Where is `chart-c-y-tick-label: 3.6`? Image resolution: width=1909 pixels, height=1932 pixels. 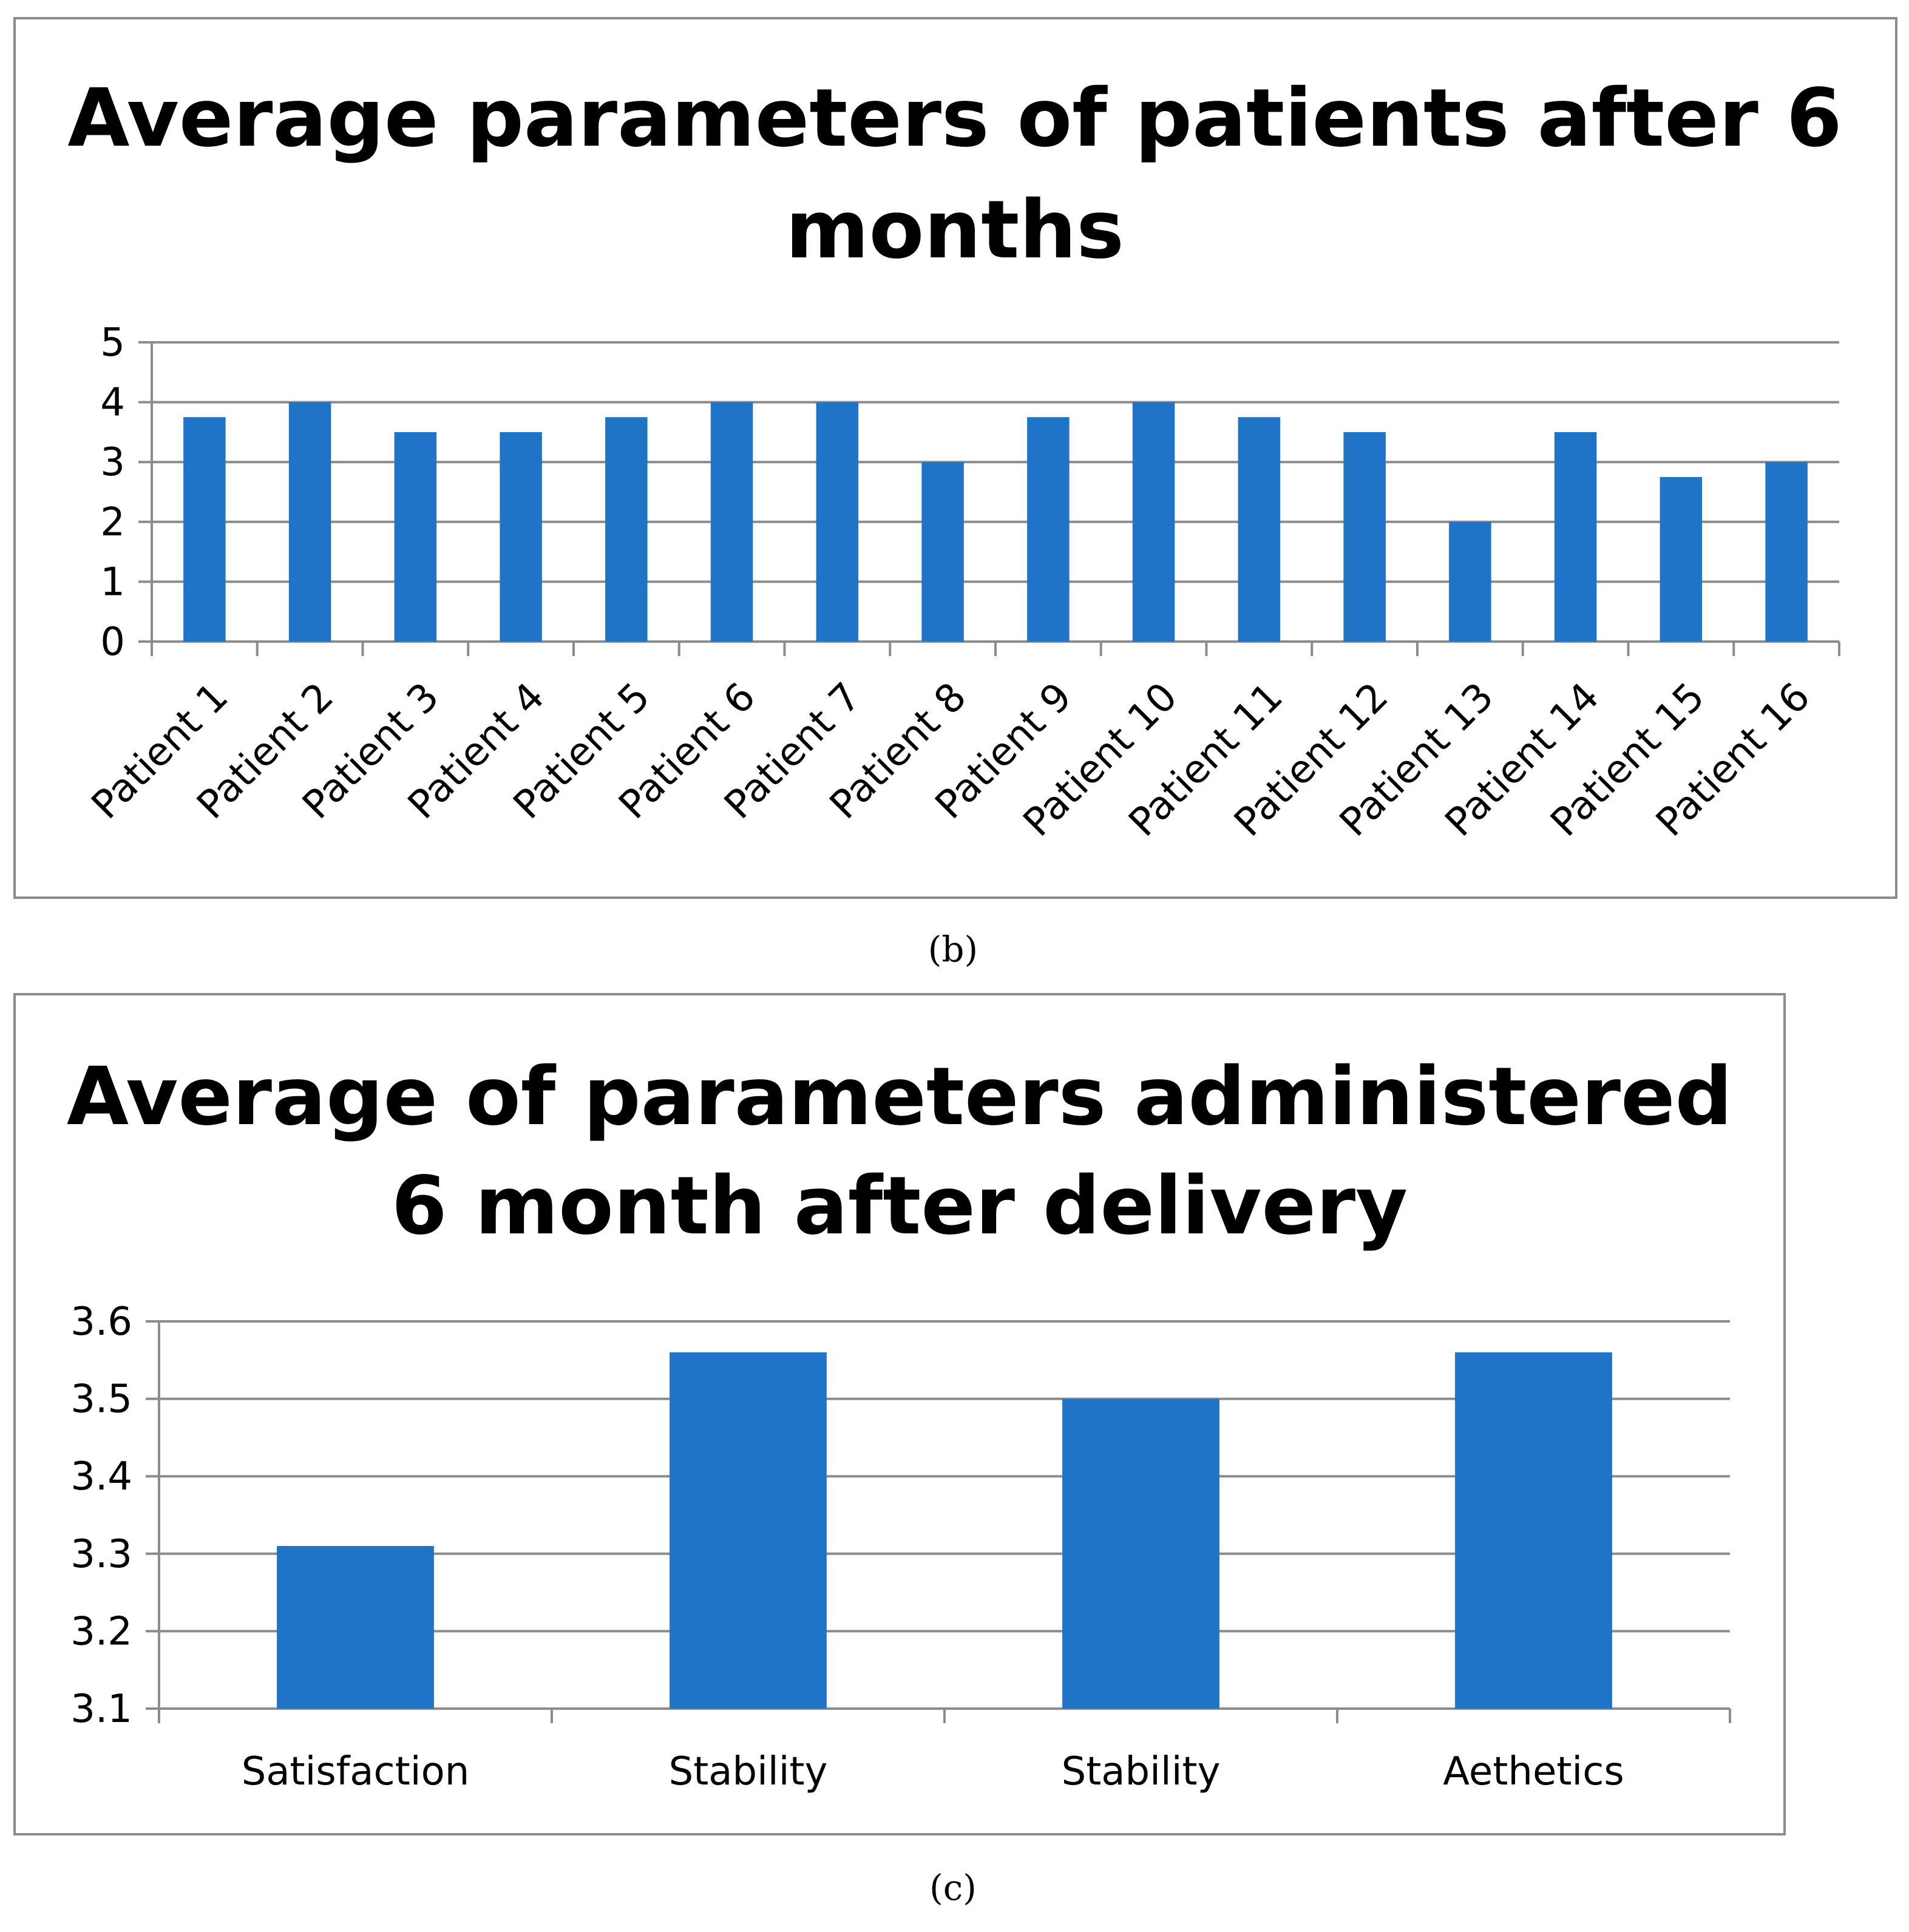
chart-c-y-tick-label: 3.6 is located at coordinates (101, 1322).